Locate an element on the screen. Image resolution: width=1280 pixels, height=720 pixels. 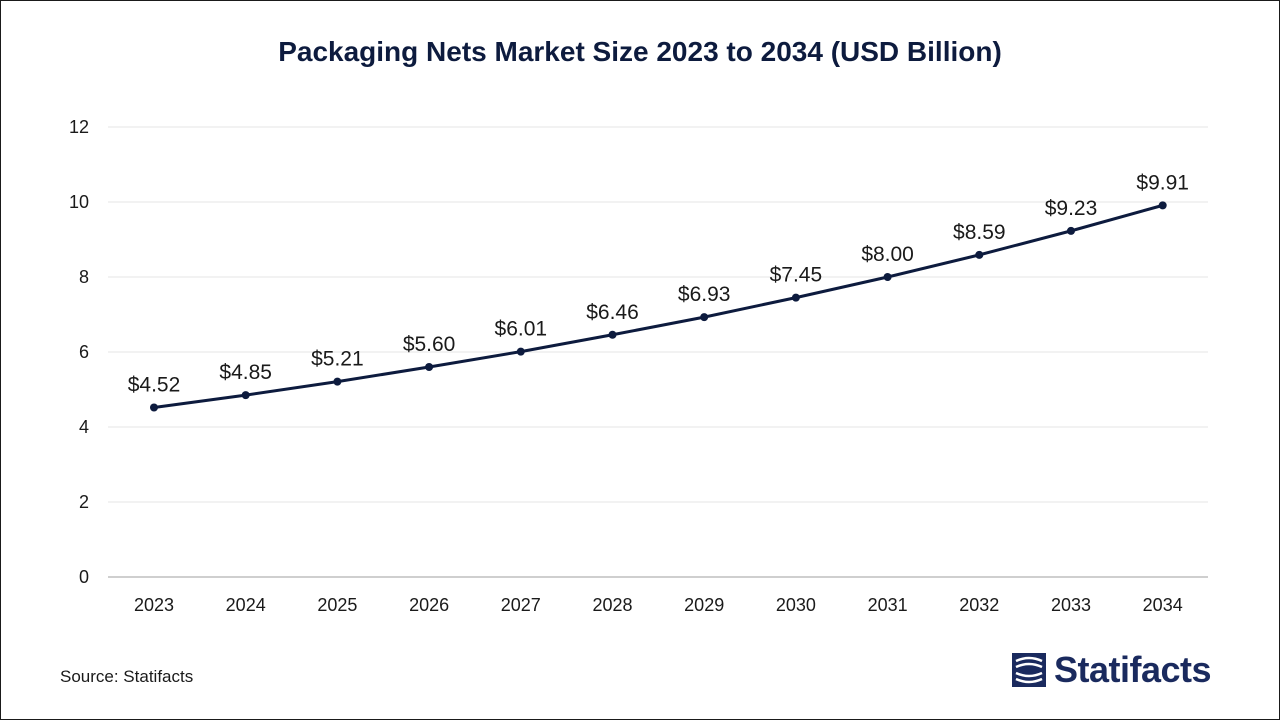
data-label: $5.21 is located at coordinates (337, 359).